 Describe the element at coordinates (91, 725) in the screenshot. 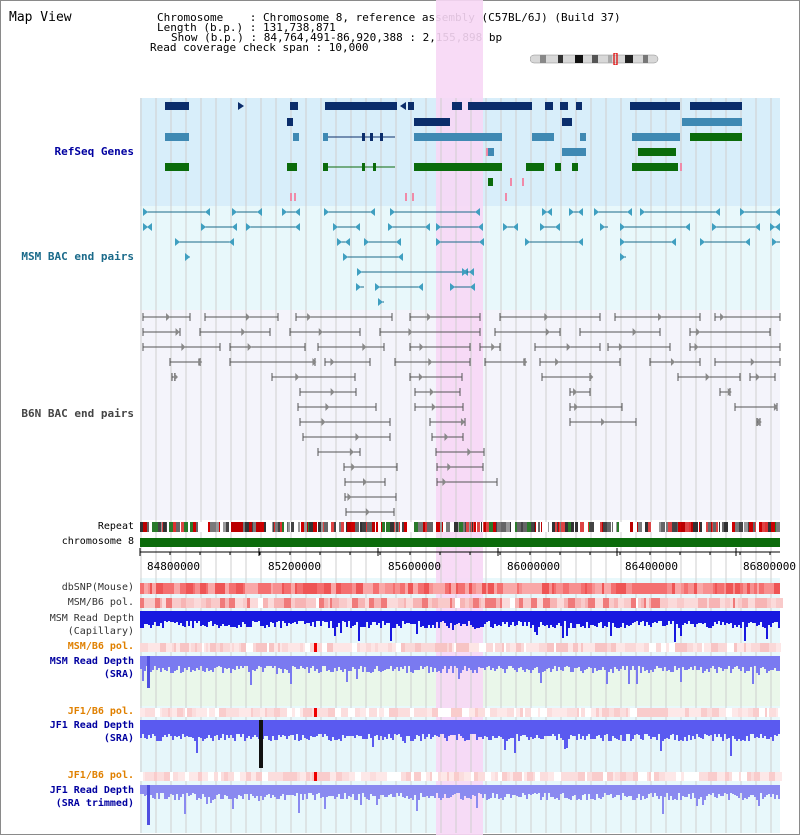

I see `track-label-jf1-read-sra-1: JF1 Read Depth` at that location.